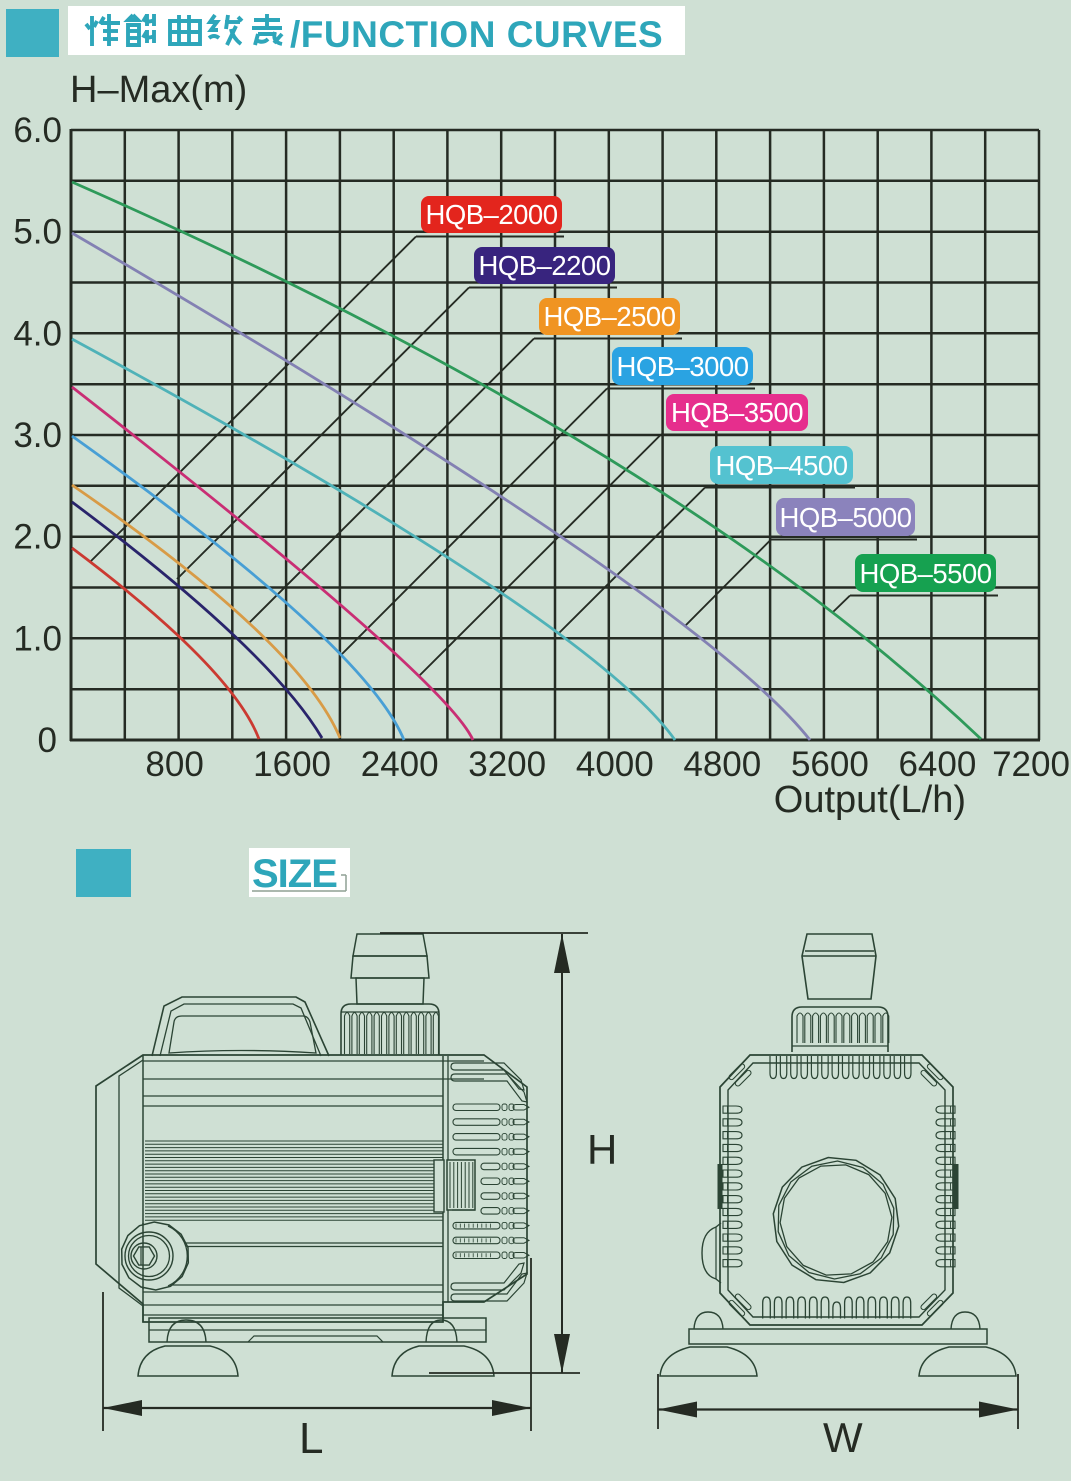 This screenshot has width=1071, height=1481. I want to click on svg-text: HQB–5500, so click(925, 573).